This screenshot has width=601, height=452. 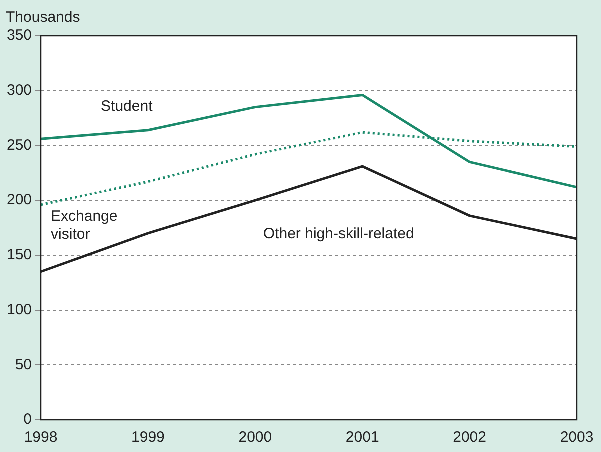 What do you see at coordinates (23, 365) in the screenshot?
I see `y-tick-label: 50` at bounding box center [23, 365].